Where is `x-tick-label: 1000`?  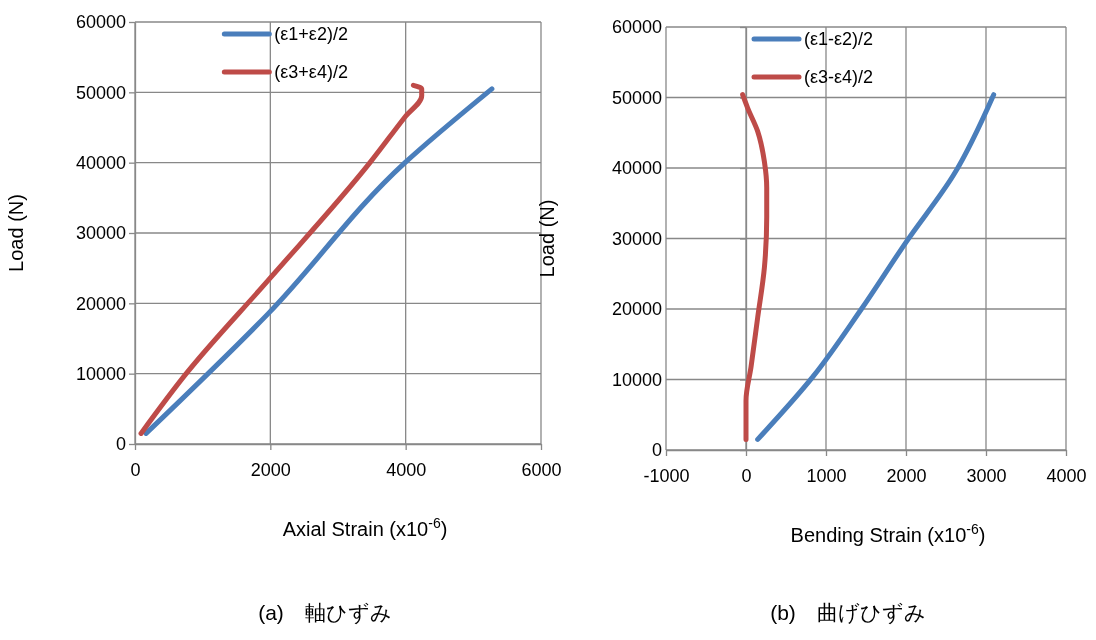 x-tick-label: 1000 is located at coordinates (826, 476).